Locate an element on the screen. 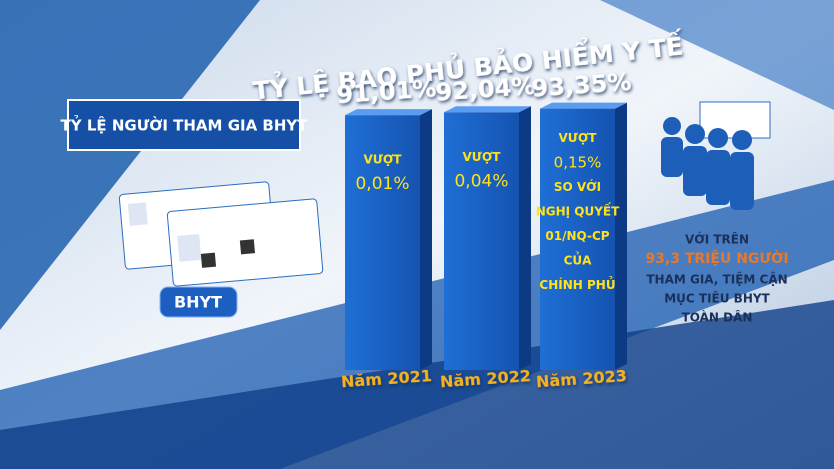 The width and height of the screenshot is (834, 469). right-line: TOÀN DÂN is located at coordinates (717, 317).